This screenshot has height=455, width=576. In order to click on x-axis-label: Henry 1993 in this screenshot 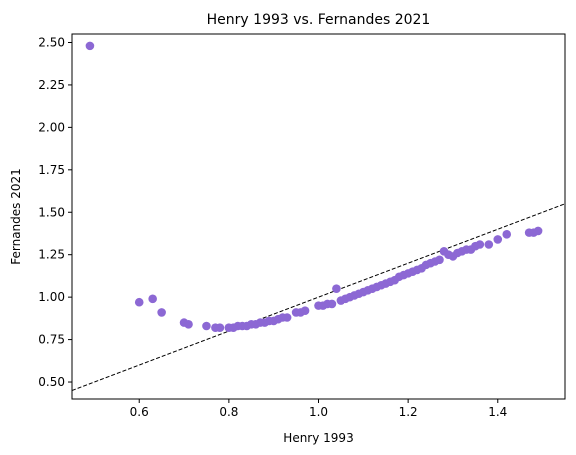, I will do `click(318, 438)`.